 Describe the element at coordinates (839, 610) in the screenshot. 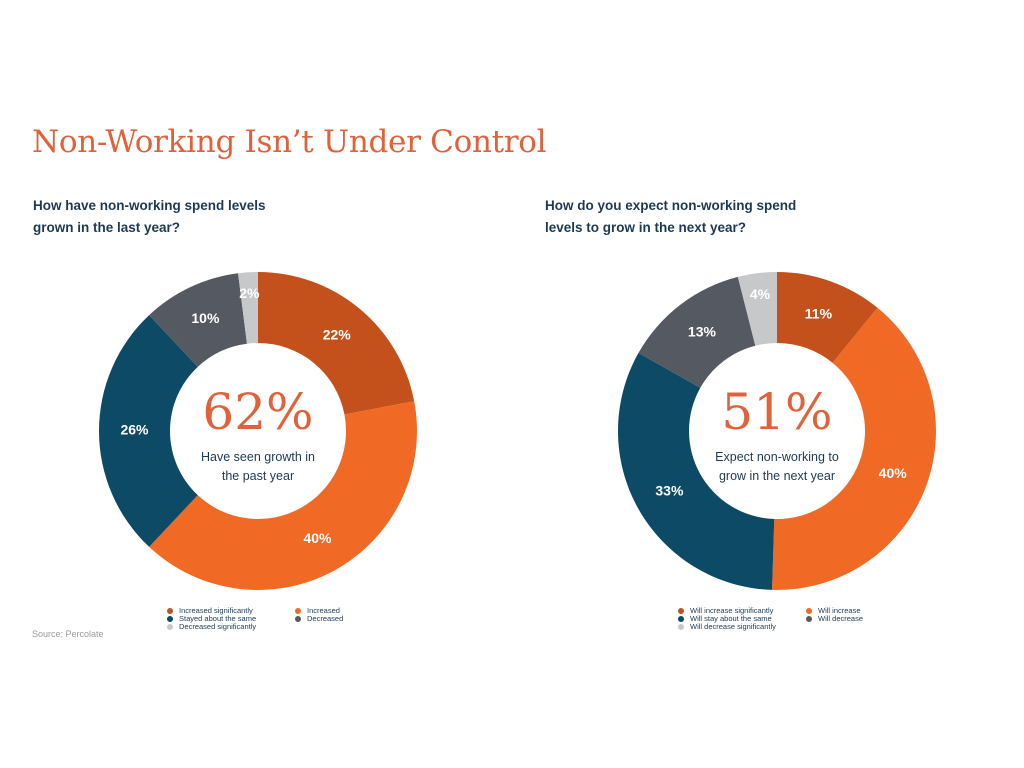

I see `legend-label: Will increase` at that location.